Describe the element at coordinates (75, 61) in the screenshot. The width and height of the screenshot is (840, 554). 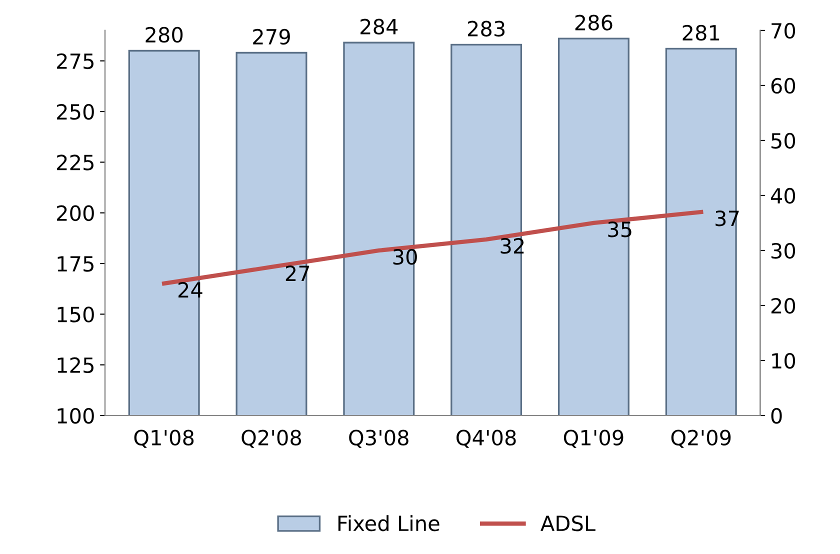
I see `y-tick-label: 275` at that location.